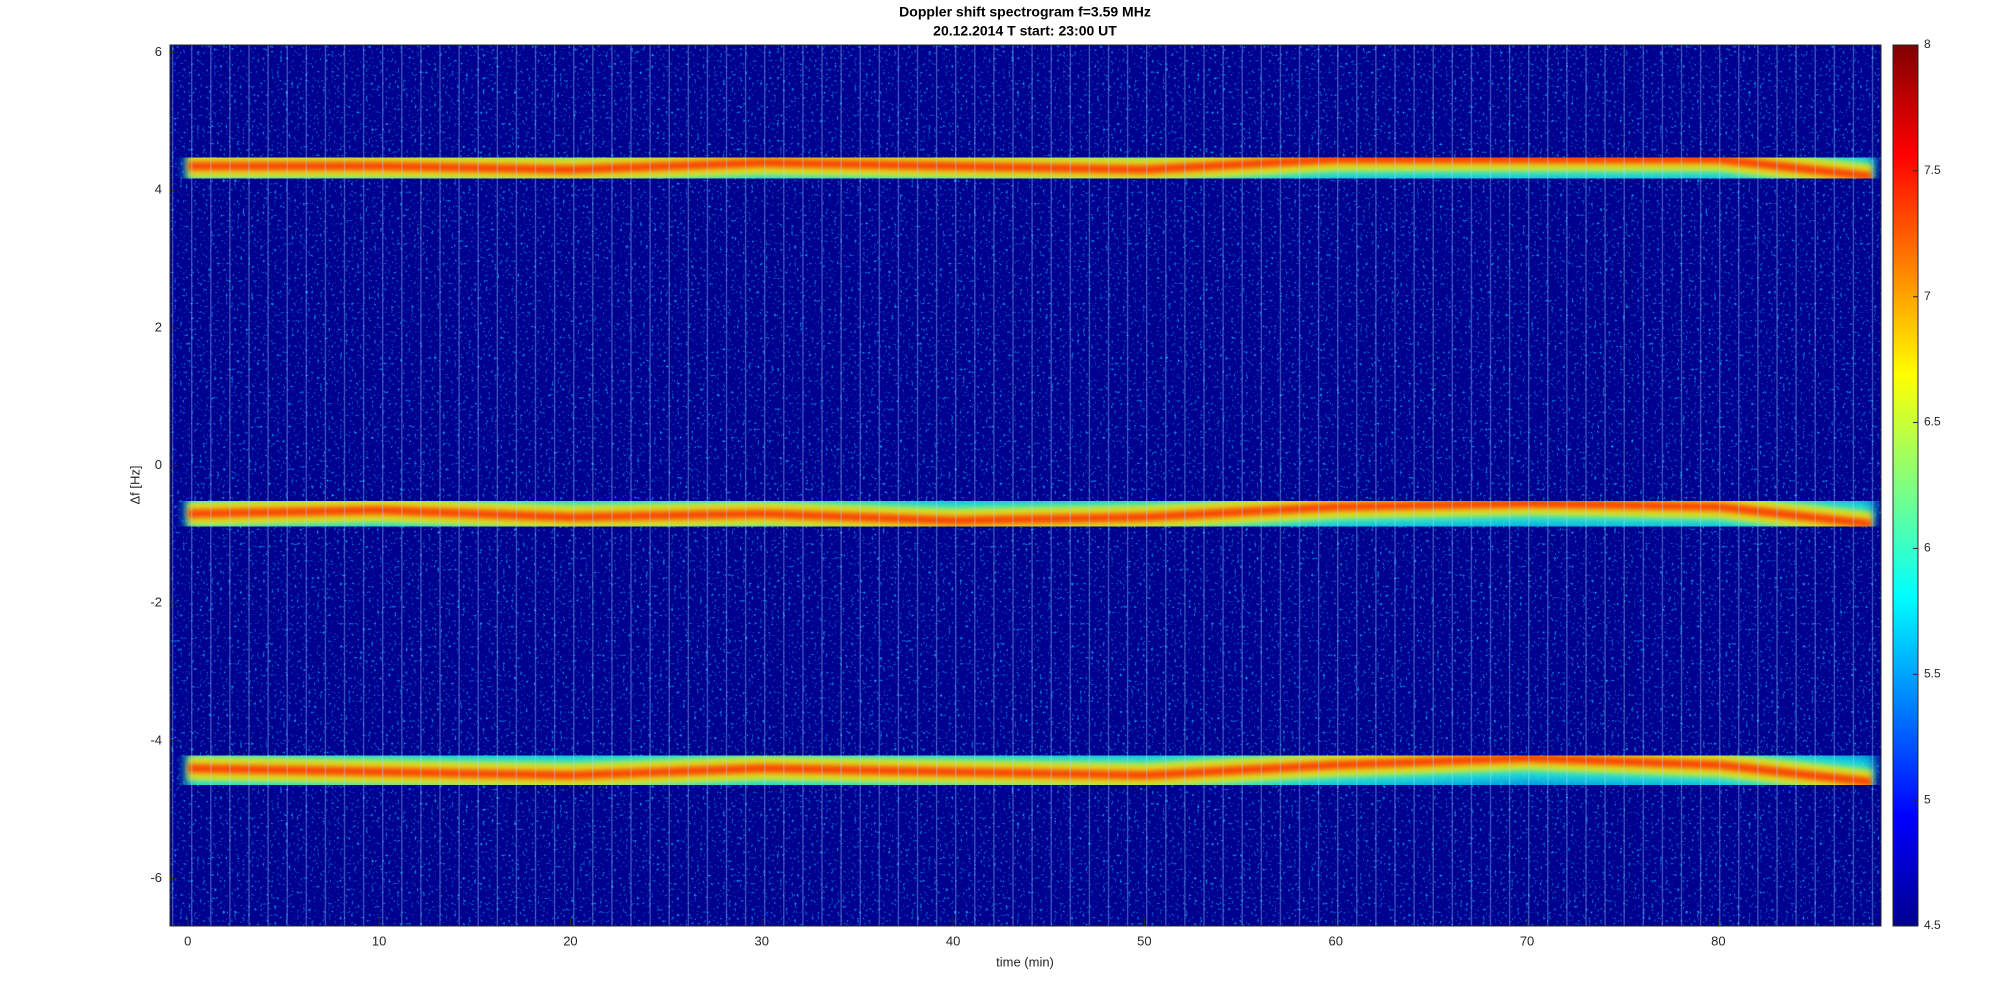 This screenshot has height=995, width=2000. Describe the element at coordinates (134, 484) in the screenshot. I see `y-axis-label: Δf [Hz]` at that location.